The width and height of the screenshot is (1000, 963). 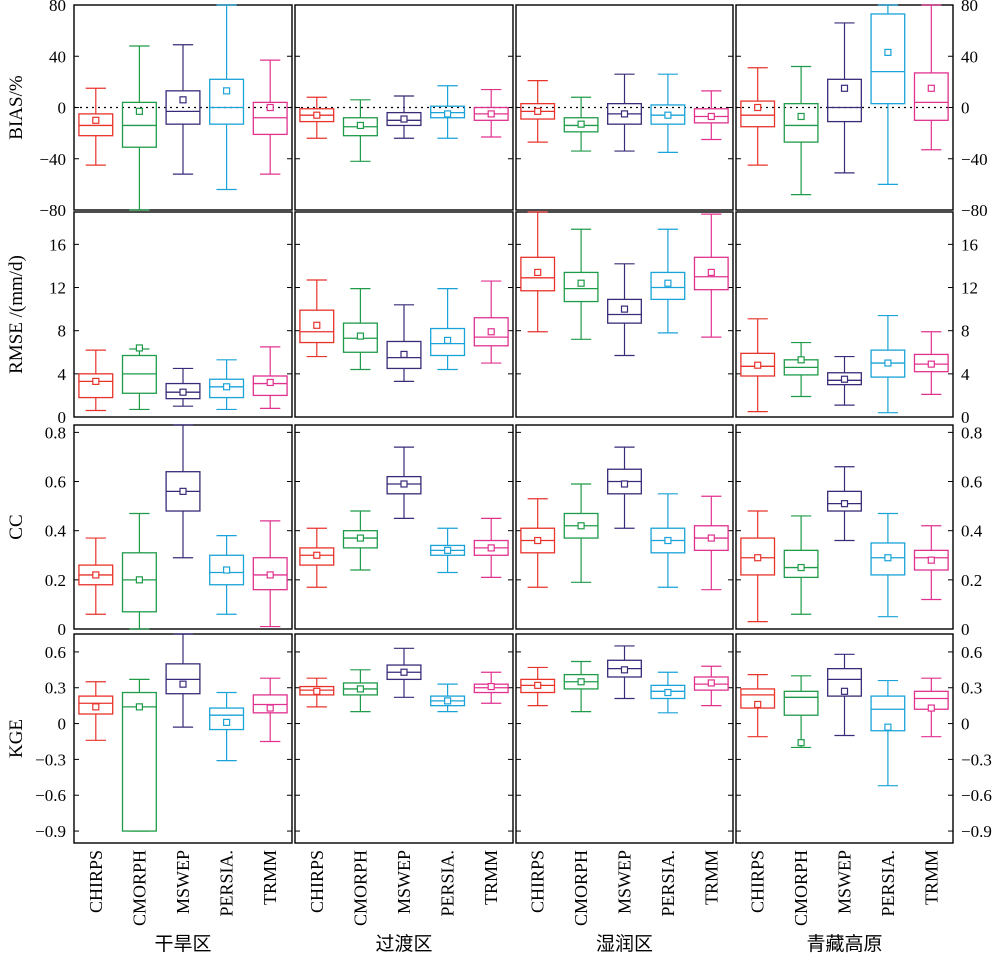 I want to click on y-tick-label-right: −0.3, so click(x=976, y=759).